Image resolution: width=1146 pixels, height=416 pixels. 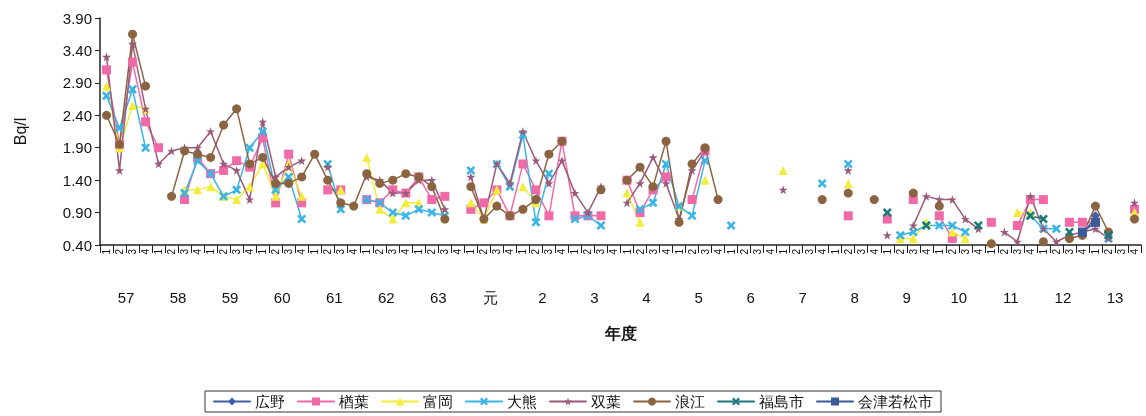 What do you see at coordinates (620, 332) in the screenshot?
I see `x-axis-title: 年度` at bounding box center [620, 332].